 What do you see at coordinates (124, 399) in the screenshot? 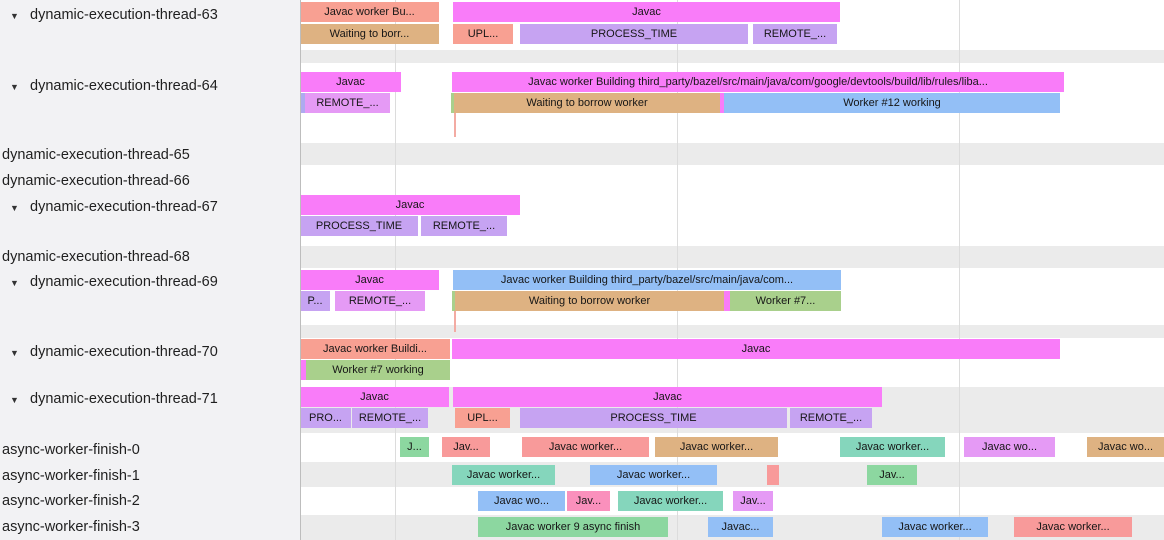
I see `track-name-label: dynamic-execution-thread-71` at bounding box center [124, 399].